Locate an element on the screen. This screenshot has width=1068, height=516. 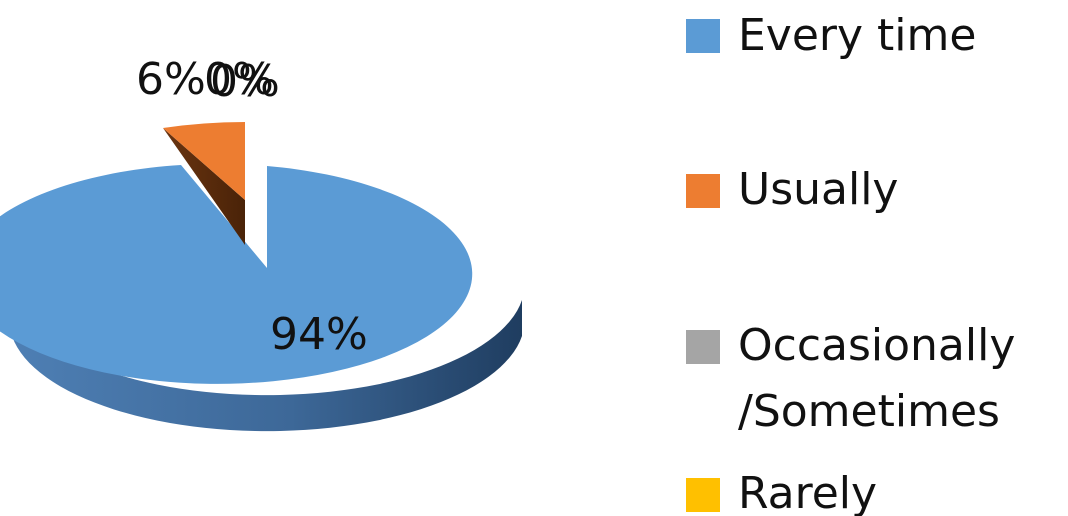
data-label-rarely: 0% is located at coordinates (245, 81).